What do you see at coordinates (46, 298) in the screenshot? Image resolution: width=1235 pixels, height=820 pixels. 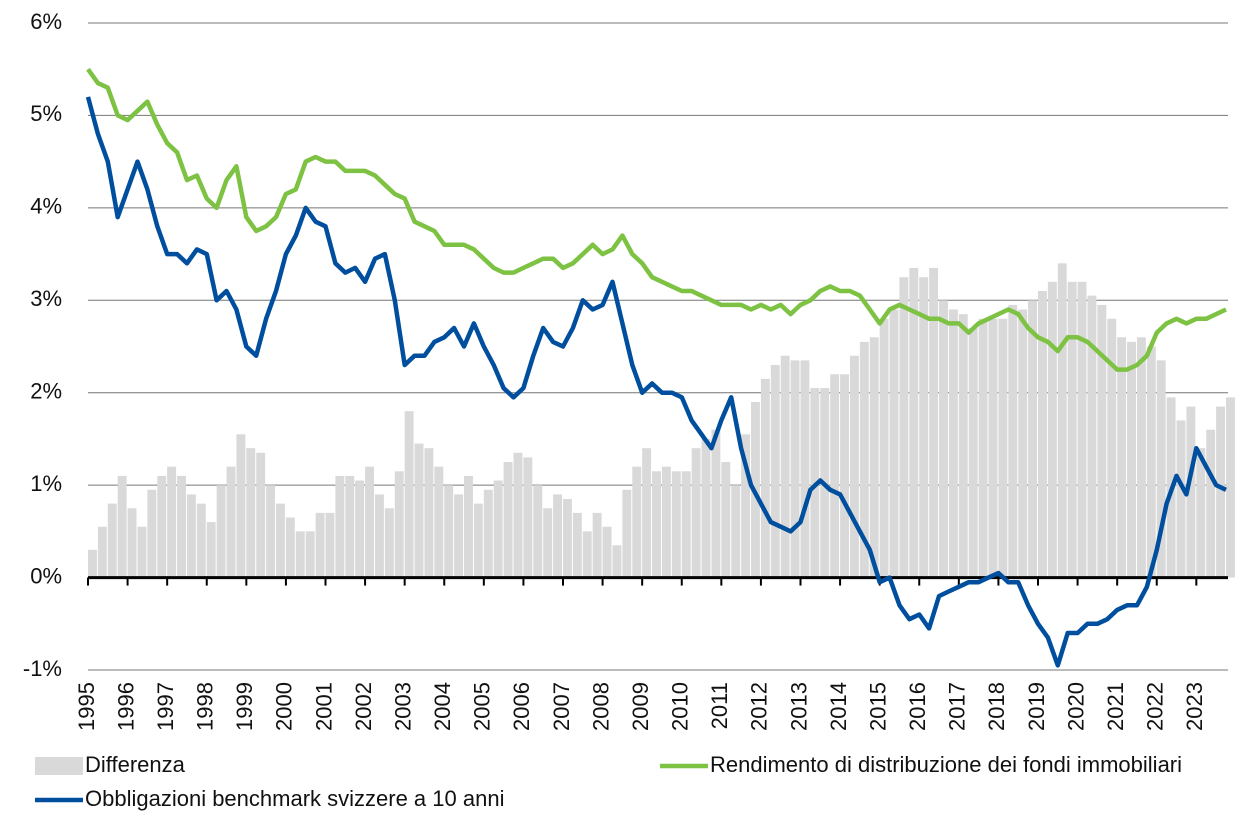 I see `y-tick-label: 3%` at bounding box center [46, 298].